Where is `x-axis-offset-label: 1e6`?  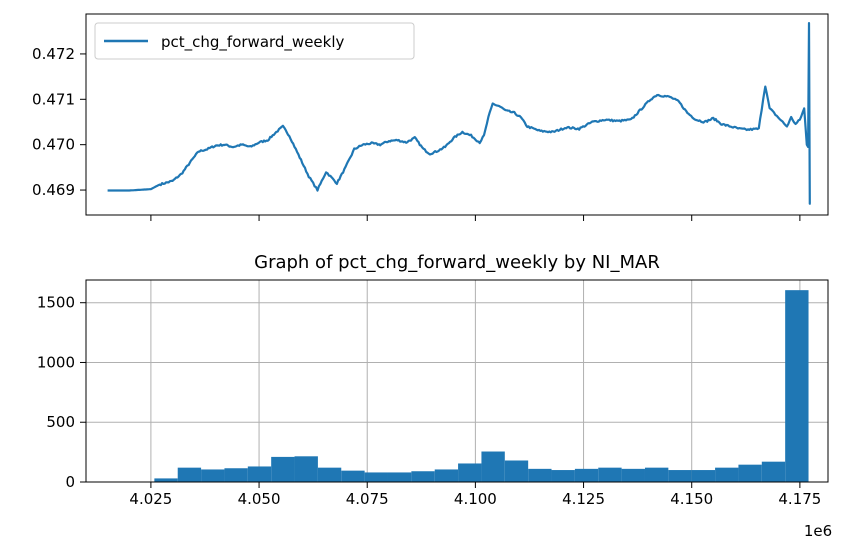
x-axis-offset-label: 1e6 is located at coordinates (818, 531).